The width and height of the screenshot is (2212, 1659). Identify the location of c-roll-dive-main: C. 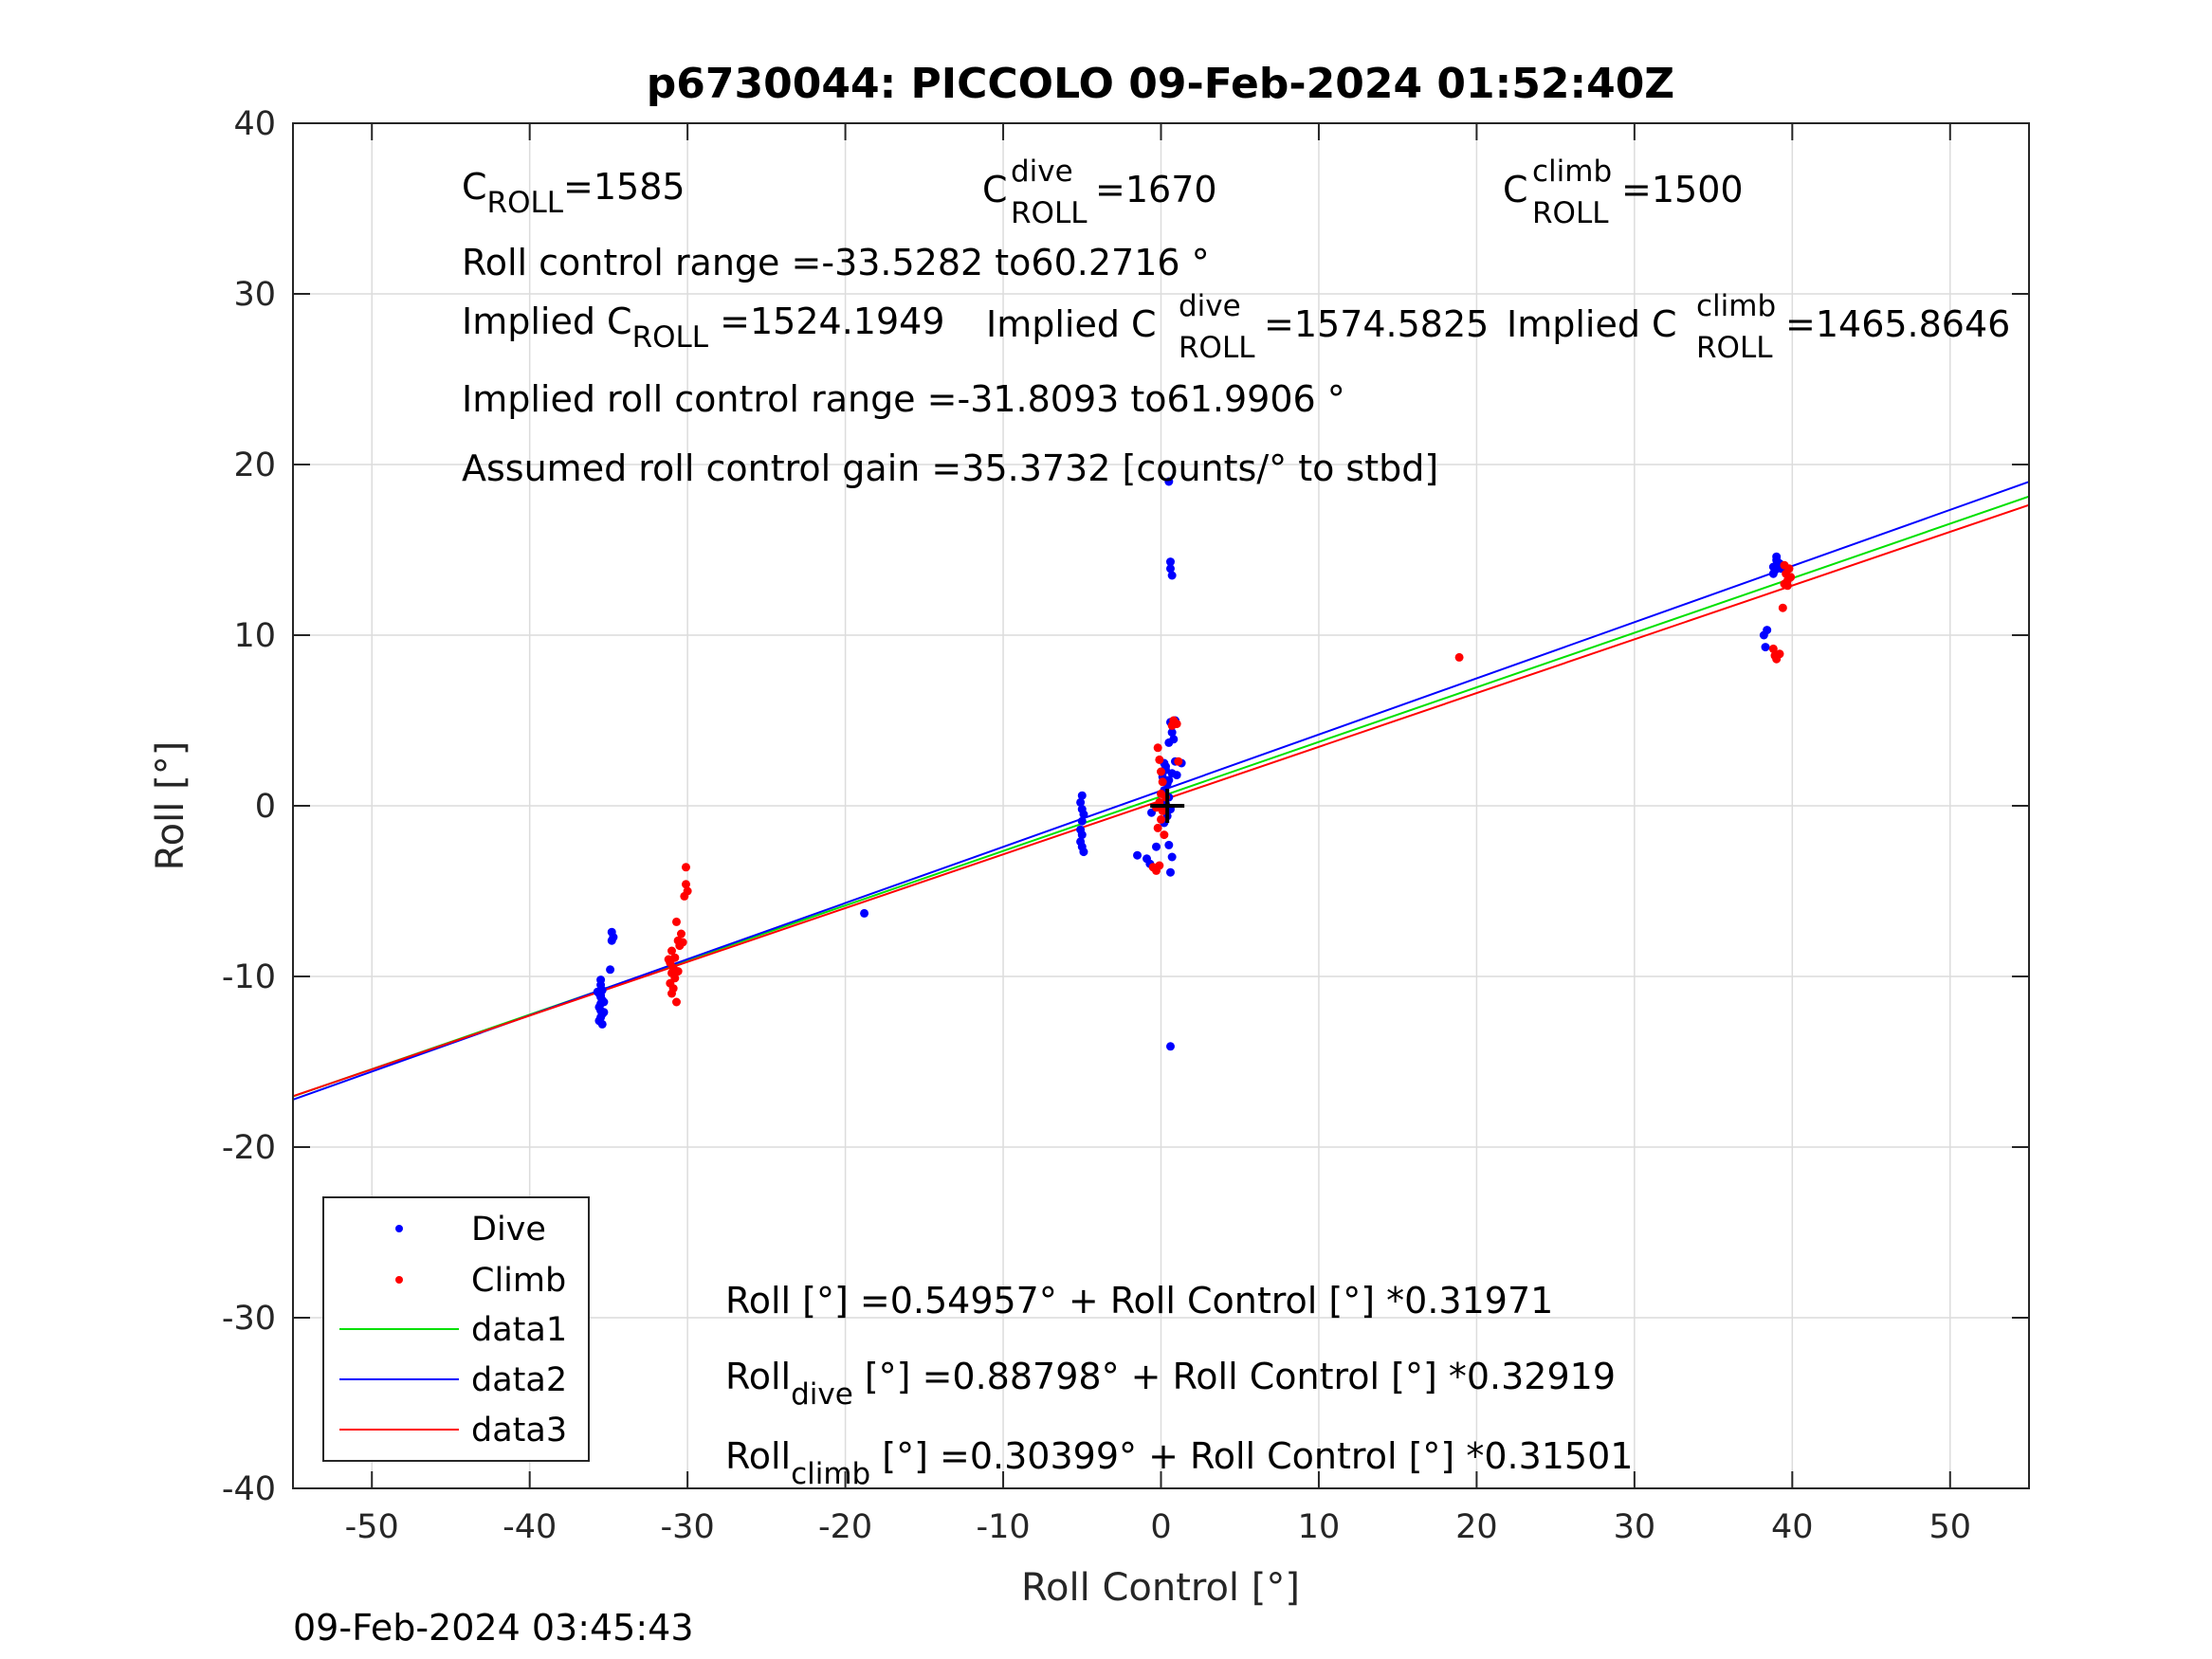
(995, 189).